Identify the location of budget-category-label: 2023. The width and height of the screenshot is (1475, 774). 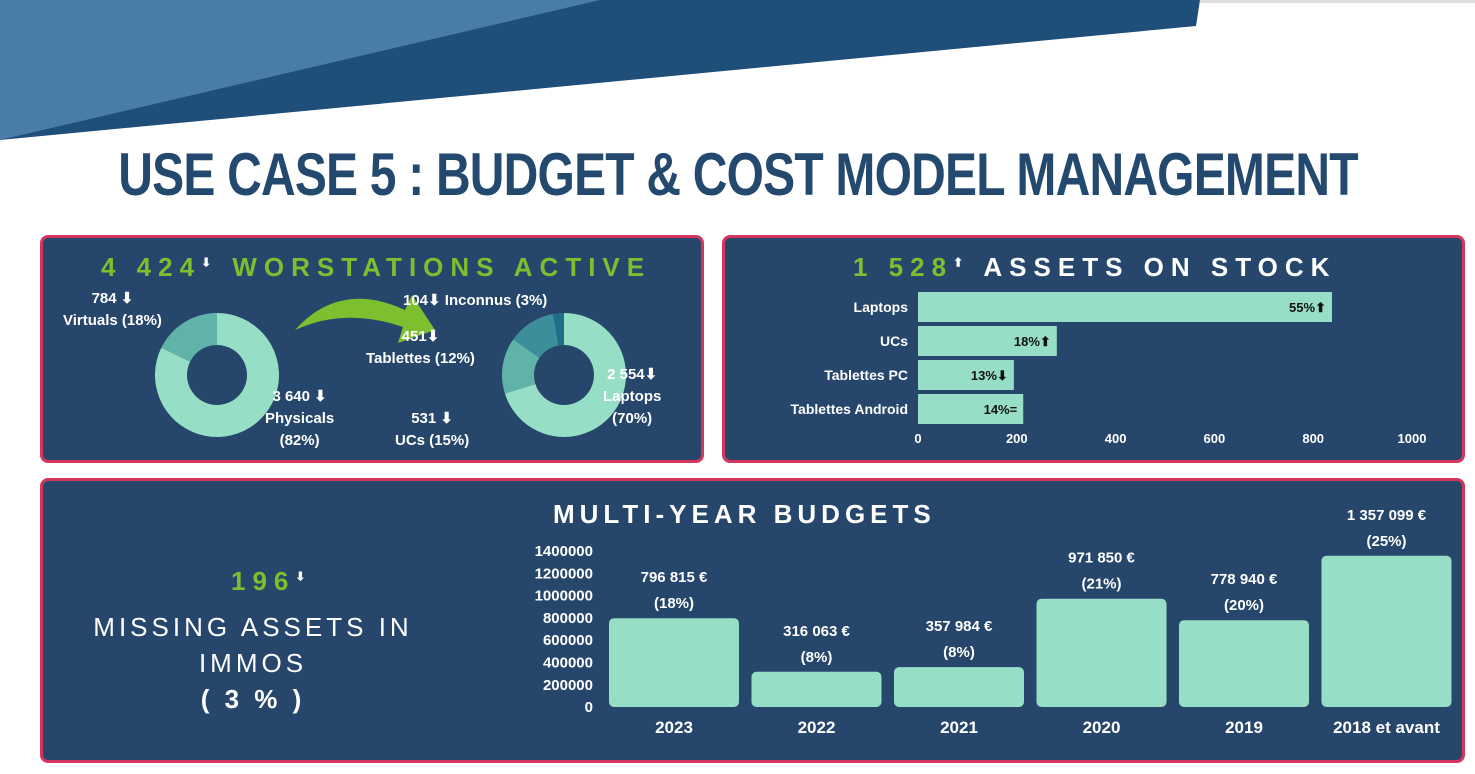
(674, 727).